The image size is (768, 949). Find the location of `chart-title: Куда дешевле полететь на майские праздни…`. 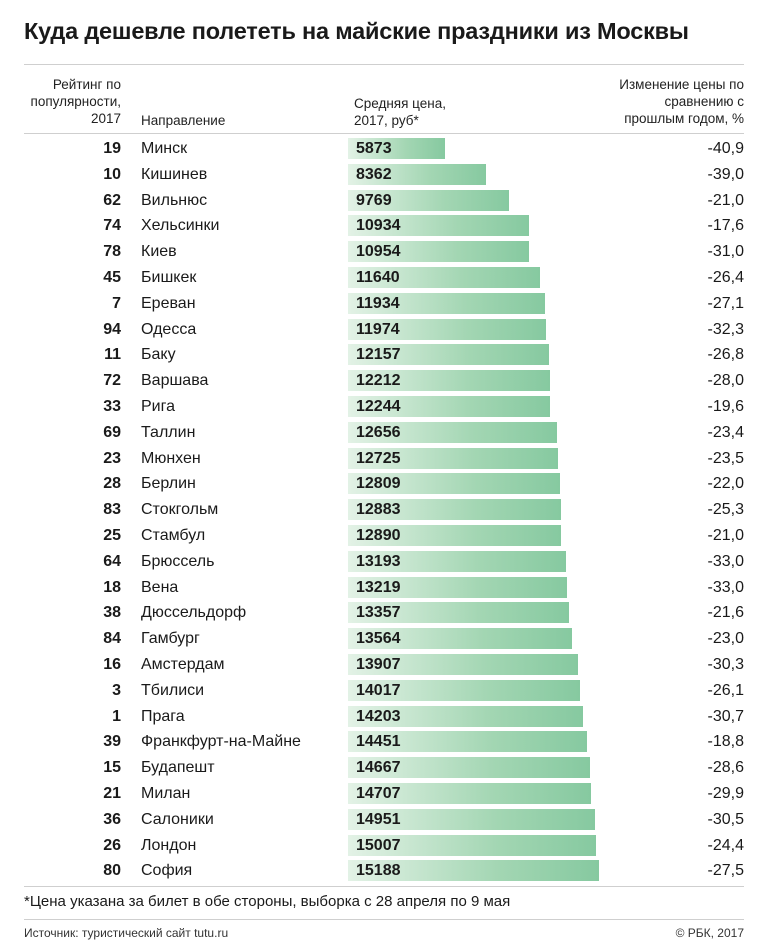

chart-title: Куда дешевле полететь на майские праздни… is located at coordinates (356, 31).